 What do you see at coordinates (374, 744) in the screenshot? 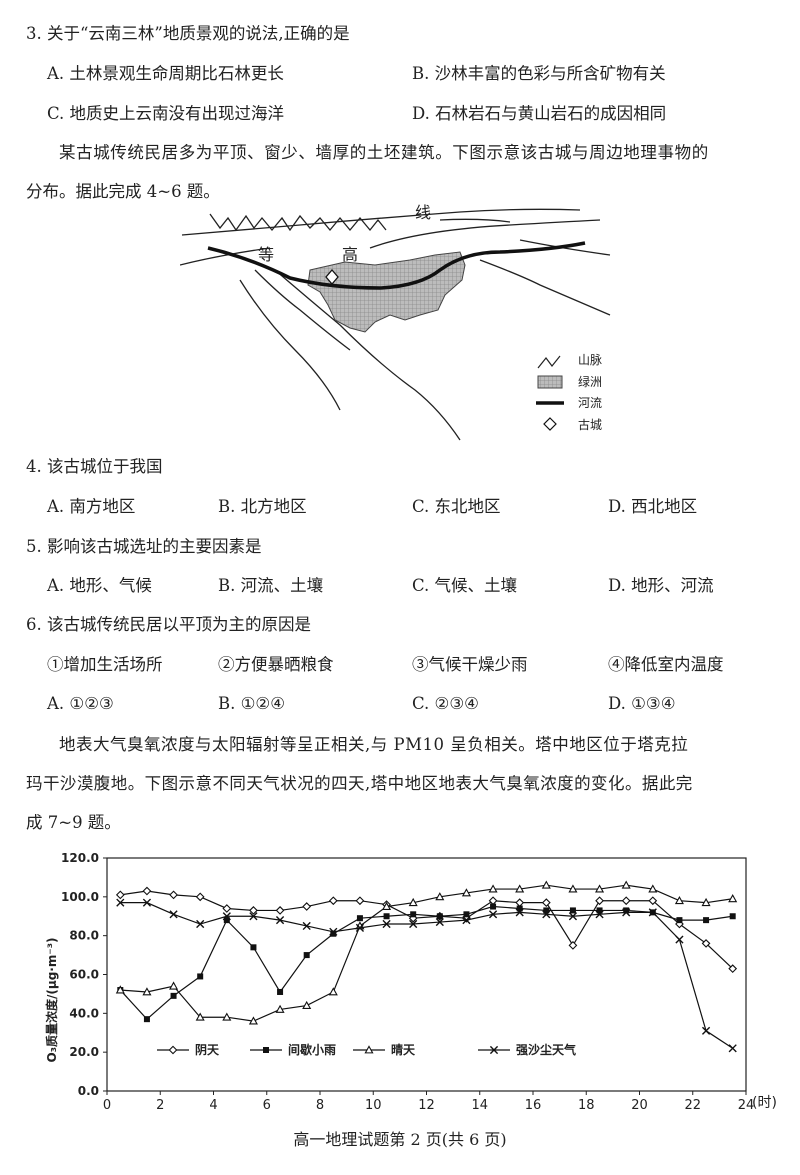
I see `intro-paragraph-2-line-1: 地表大气臭氧浓度与太阳辐射等呈正相关,与 PM10 呈负相关。塔中地区位于塔克拉` at bounding box center [374, 744].